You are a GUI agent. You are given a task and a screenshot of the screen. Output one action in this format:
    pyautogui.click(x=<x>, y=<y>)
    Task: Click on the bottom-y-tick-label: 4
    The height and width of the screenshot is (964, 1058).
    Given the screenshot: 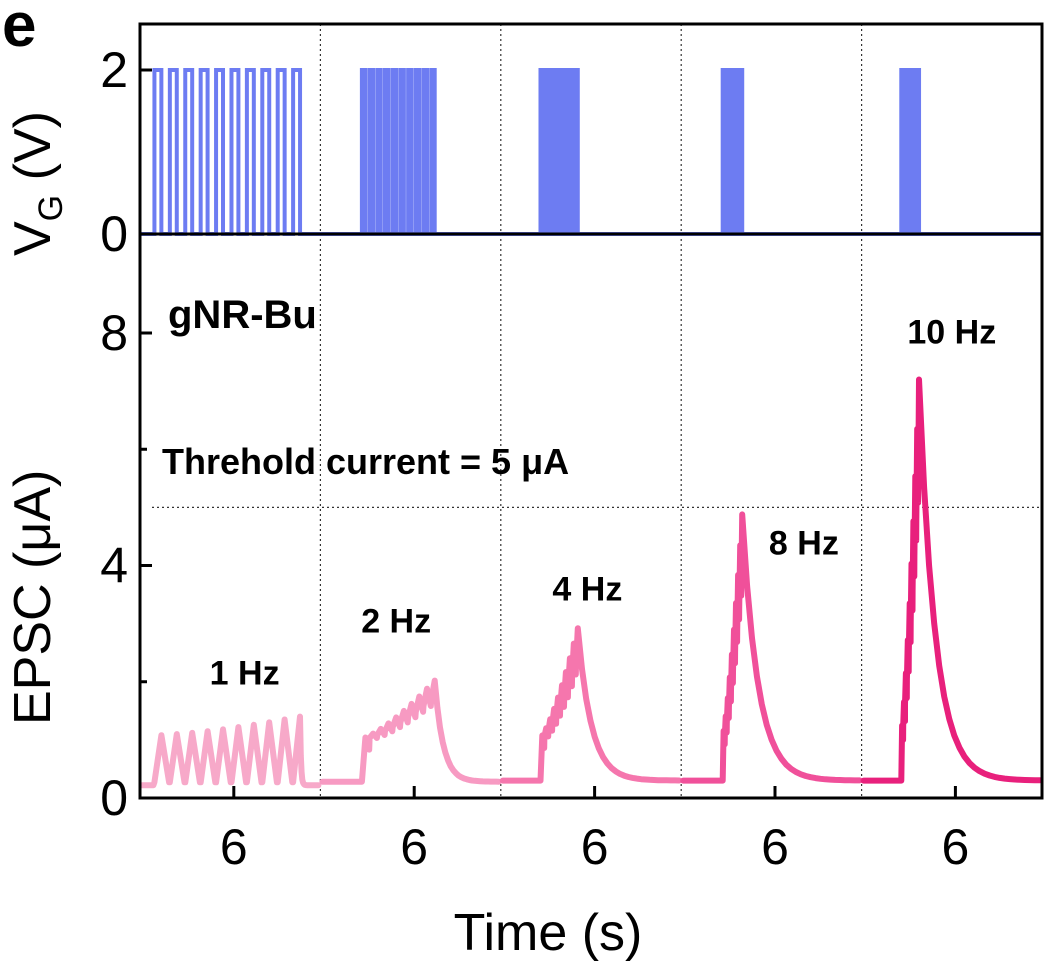 What is the action you would take?
    pyautogui.click(x=114, y=566)
    